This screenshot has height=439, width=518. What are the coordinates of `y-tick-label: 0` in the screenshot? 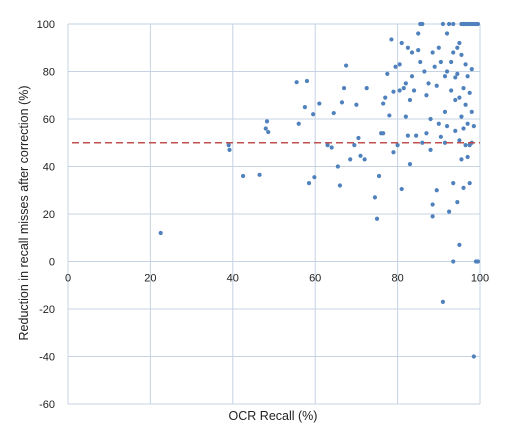 It's located at (52, 263).